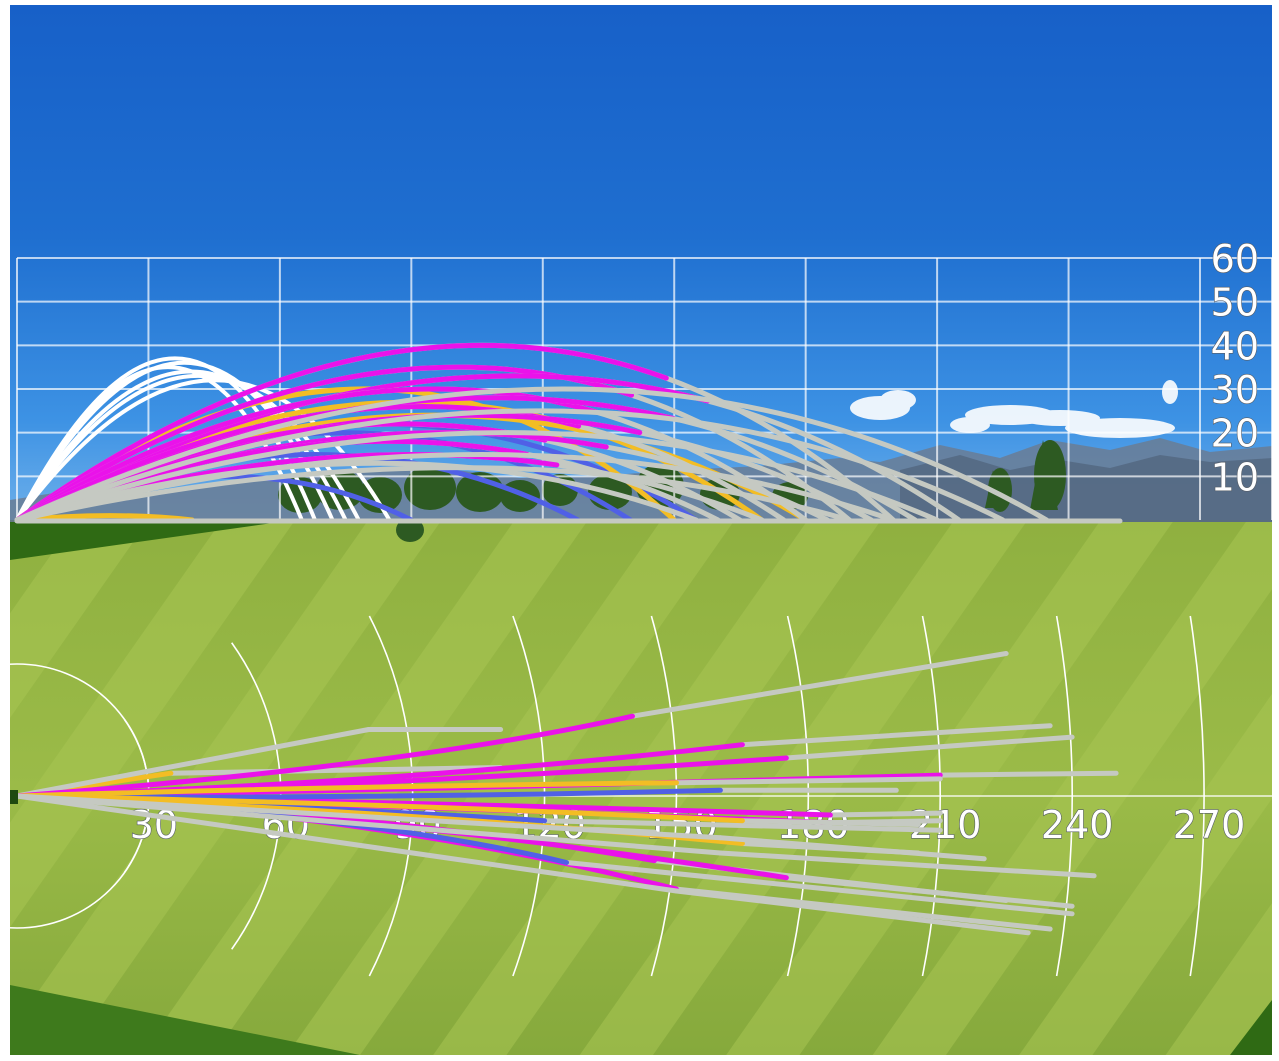 This screenshot has height=1061, width=1279. What do you see at coordinates (1209, 825) in the screenshot?
I see `distance-tick-label: 270` at bounding box center [1209, 825].